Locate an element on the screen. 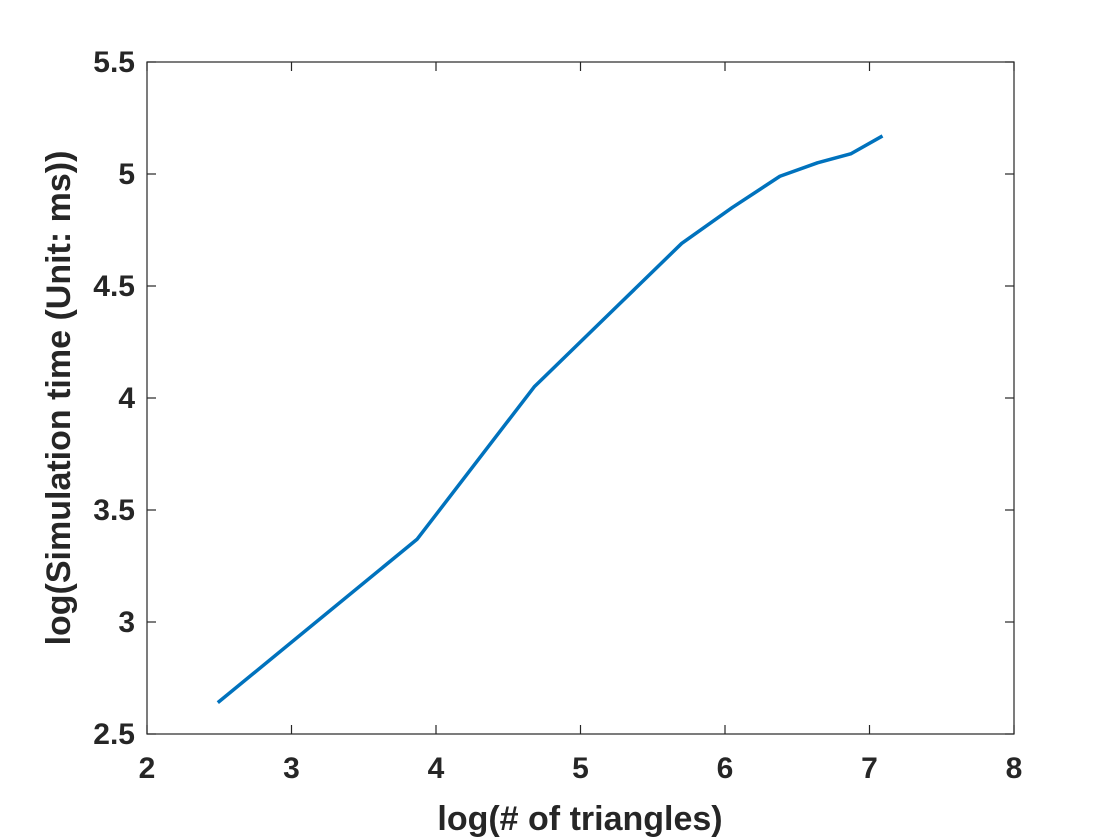  y-tick-label: 2.5 is located at coordinates (114, 734).